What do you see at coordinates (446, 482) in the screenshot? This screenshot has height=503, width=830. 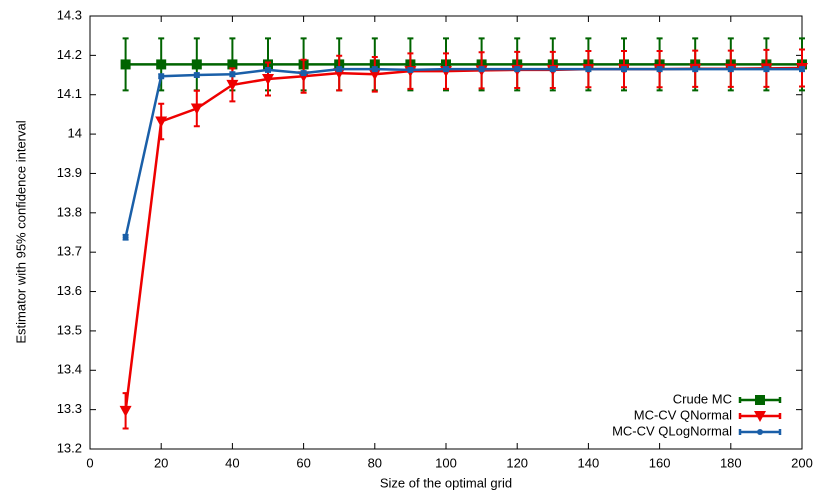 I see `x-axis-label: Size of the optimal grid` at bounding box center [446, 482].